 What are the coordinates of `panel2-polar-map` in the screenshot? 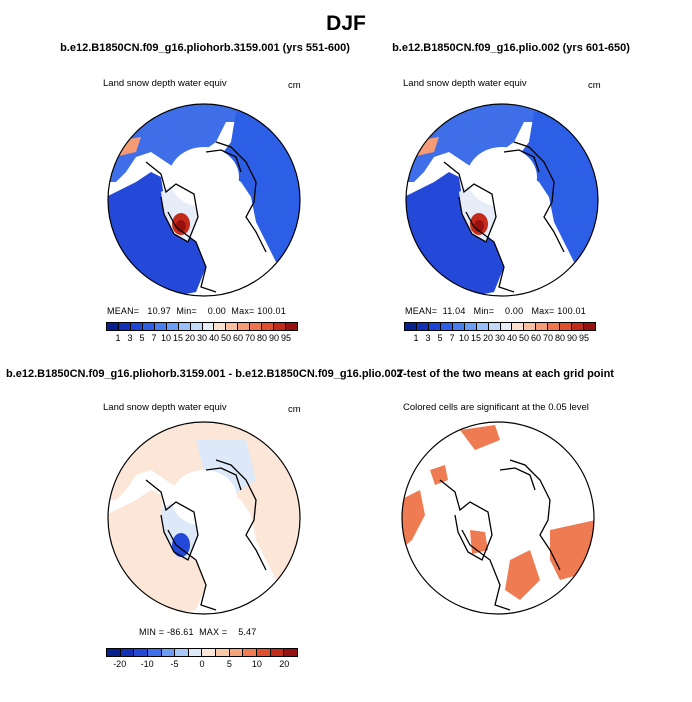 It's located at (502, 200).